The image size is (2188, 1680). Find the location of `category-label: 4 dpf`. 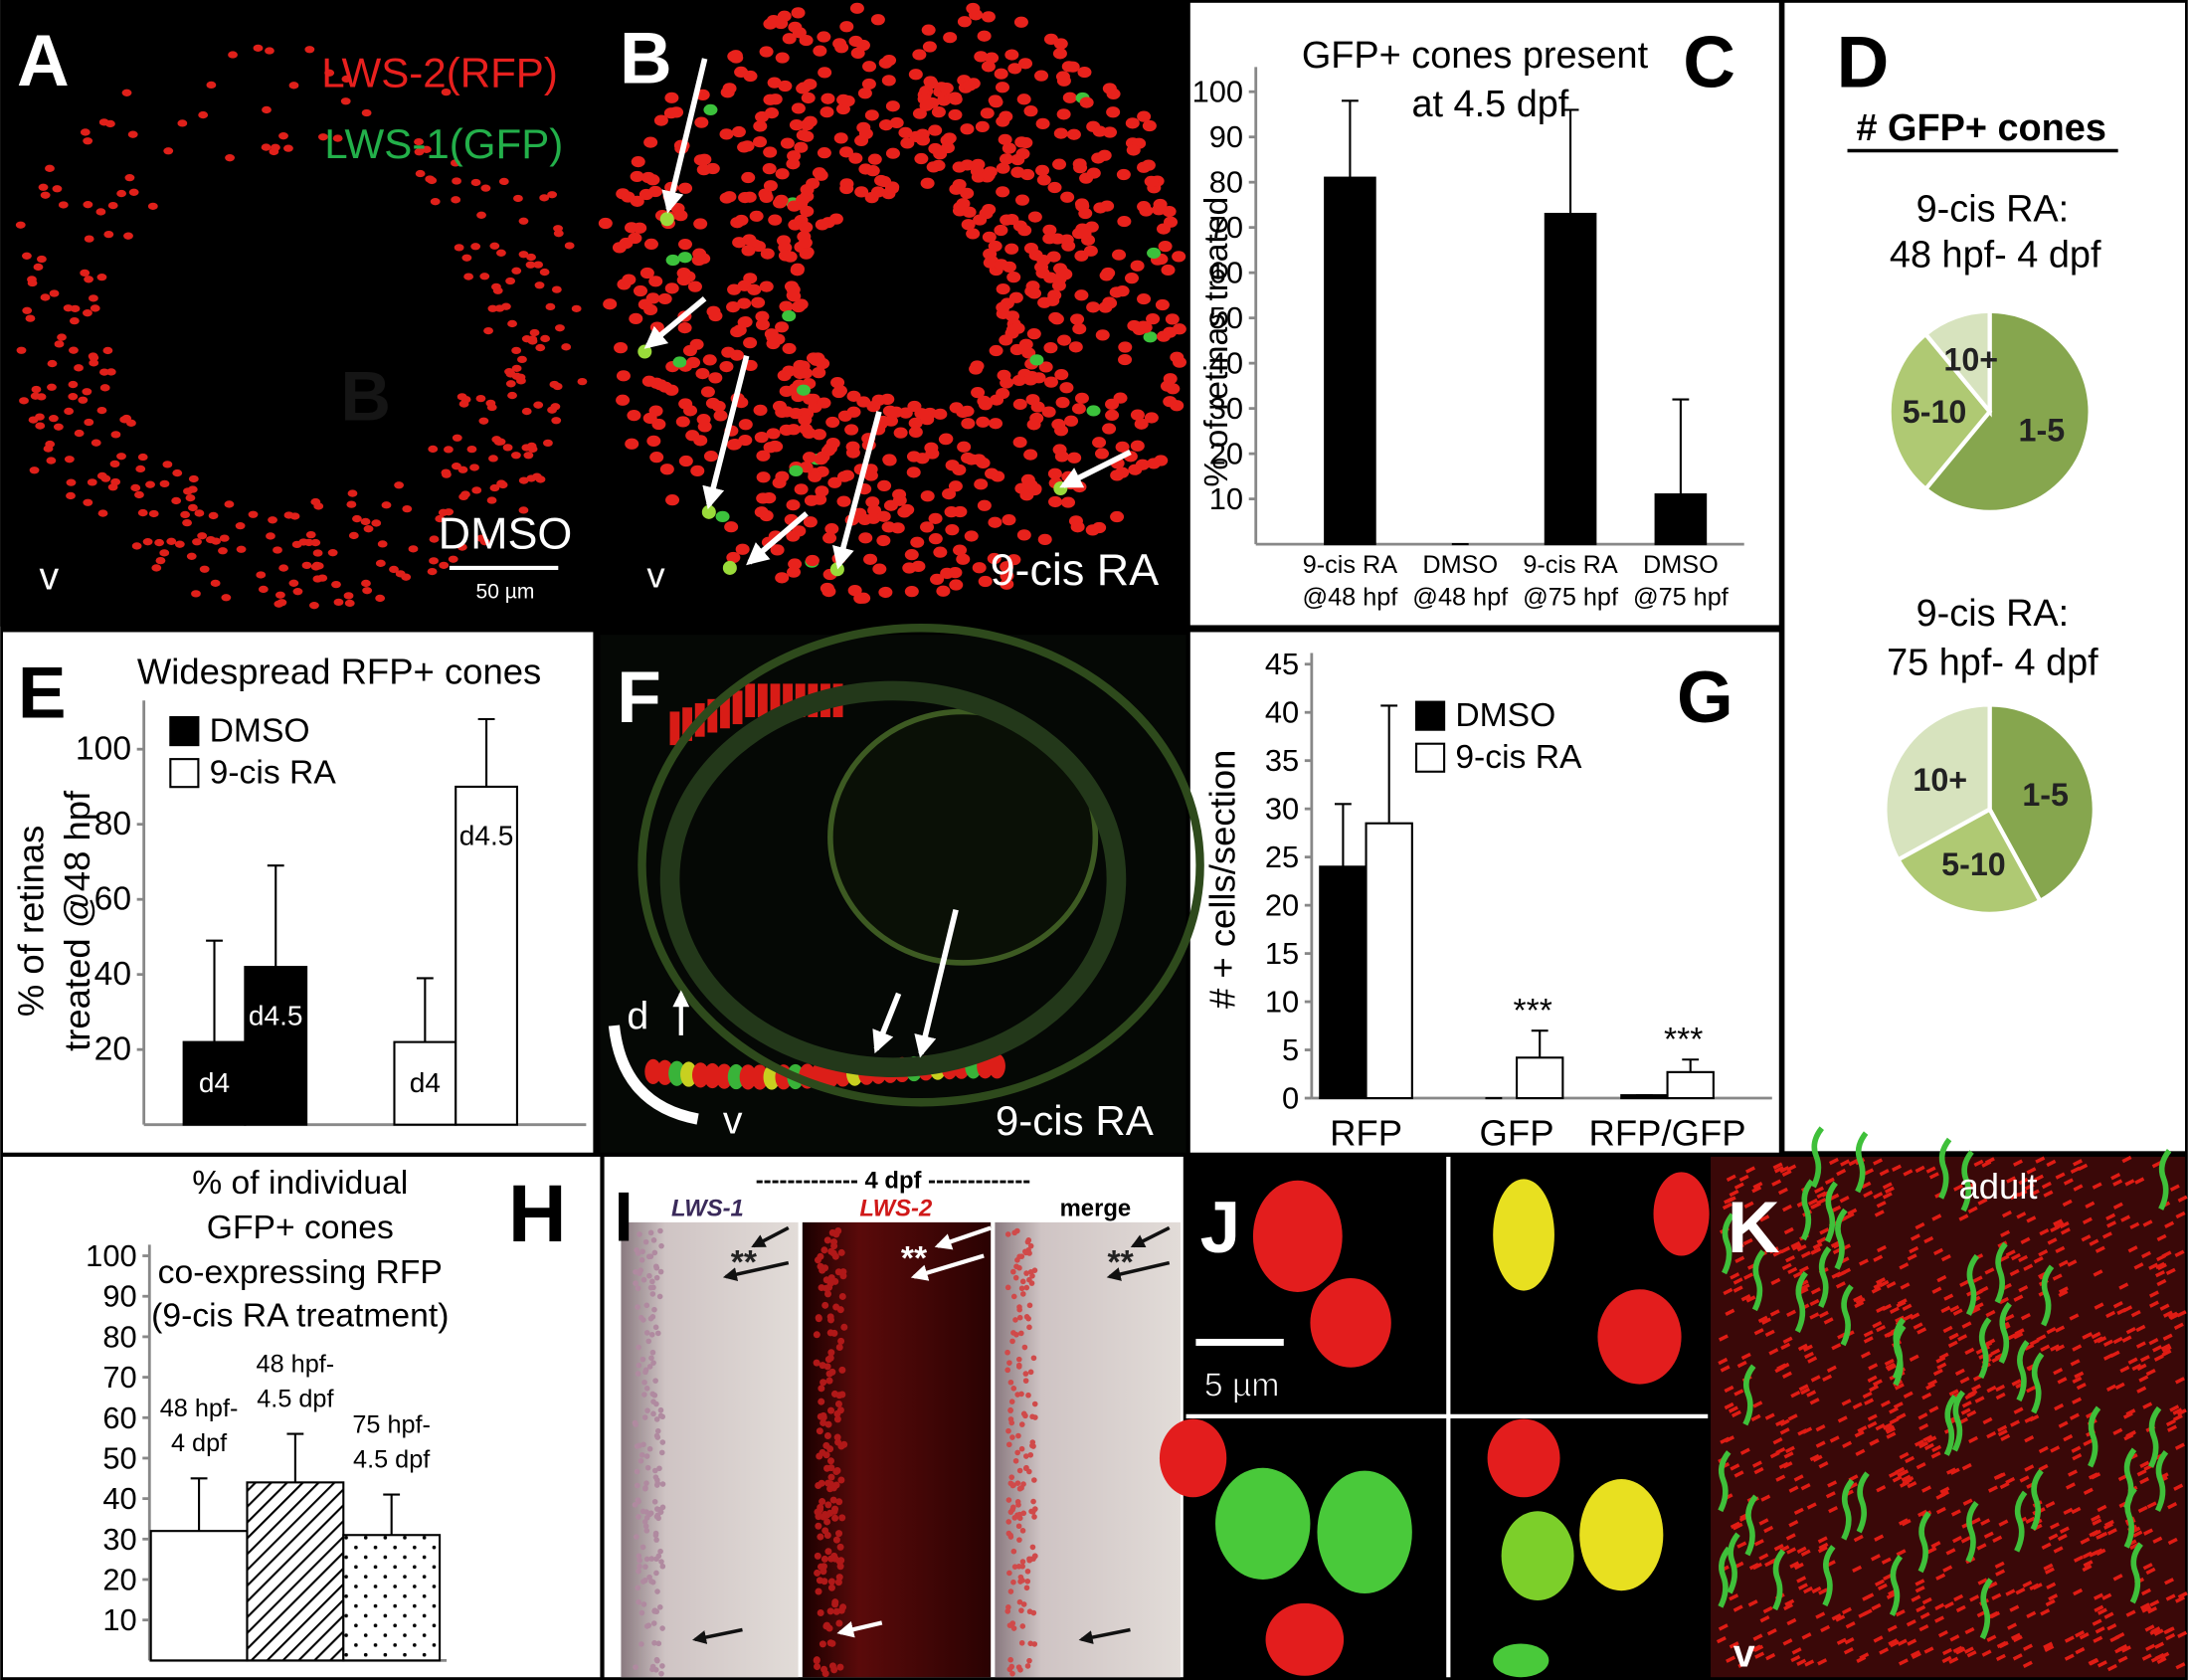

category-label: 4 dpf is located at coordinates (199, 1443).